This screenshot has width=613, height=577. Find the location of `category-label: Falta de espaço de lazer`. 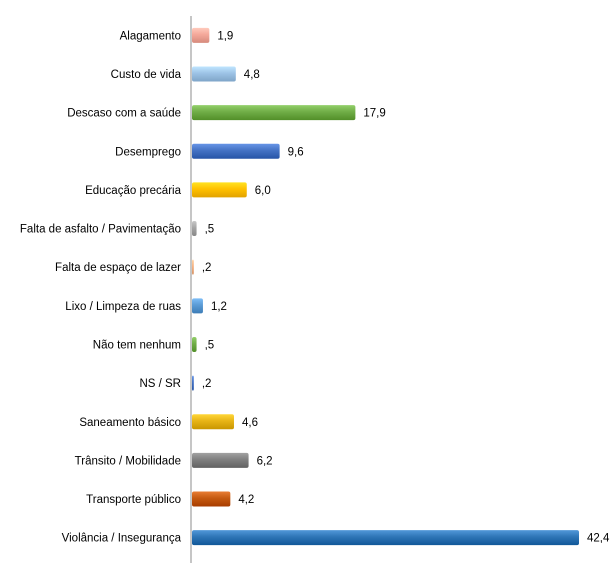

category-label: Falta de espaço de lazer is located at coordinates (118, 268).